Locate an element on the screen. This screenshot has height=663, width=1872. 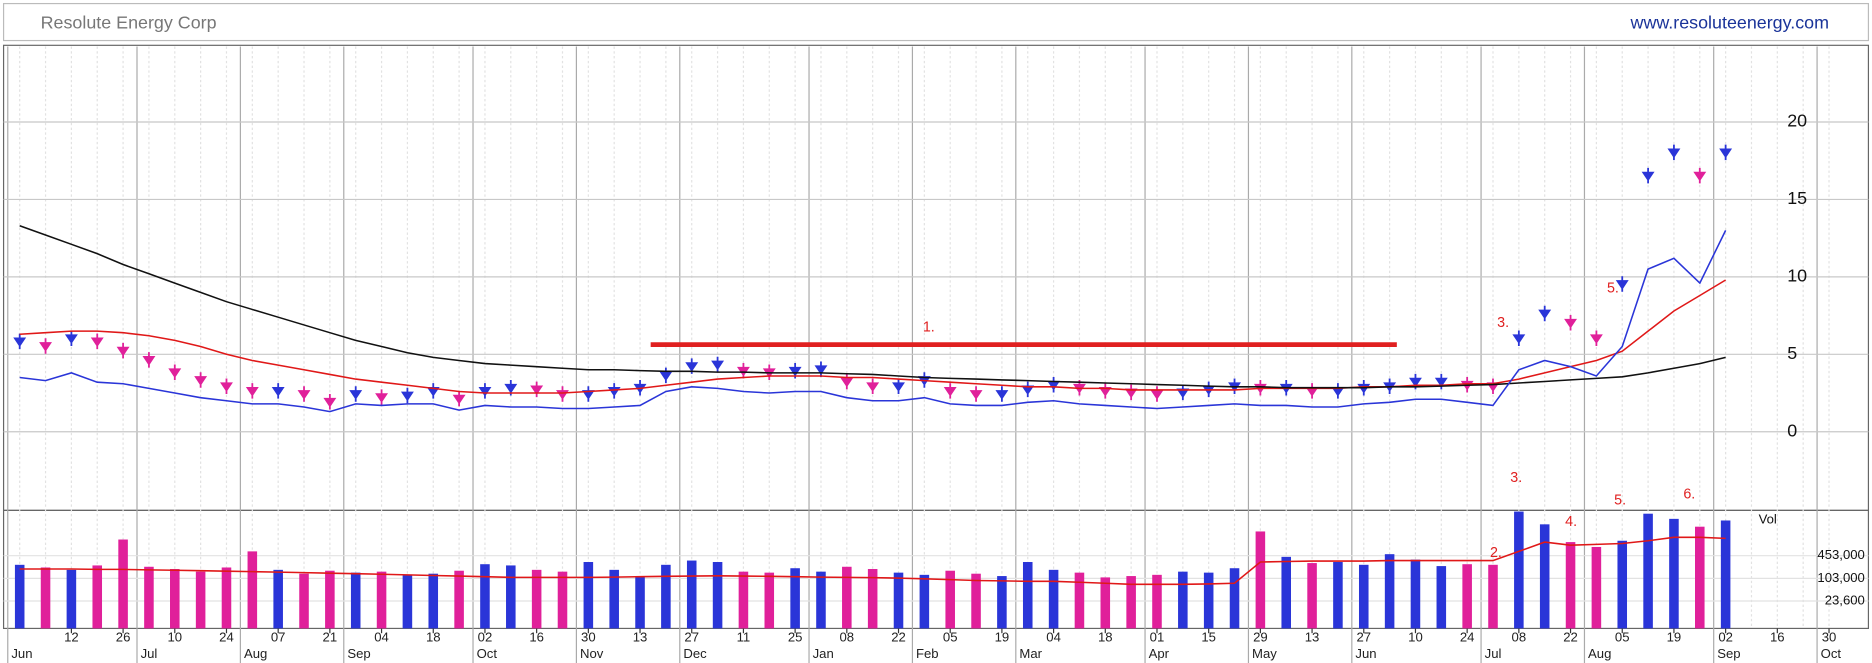
y-tick-label: 5 is located at coordinates (1792, 353).